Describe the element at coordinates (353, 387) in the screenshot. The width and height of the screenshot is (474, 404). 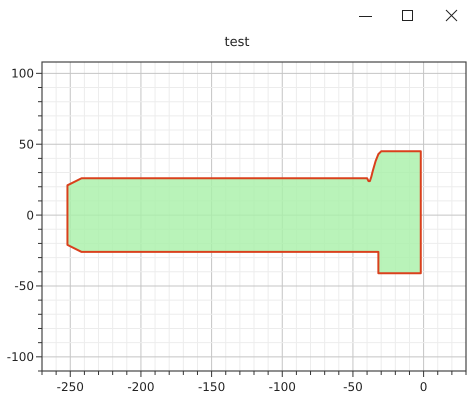
I see `x-tick-label: -50` at that location.